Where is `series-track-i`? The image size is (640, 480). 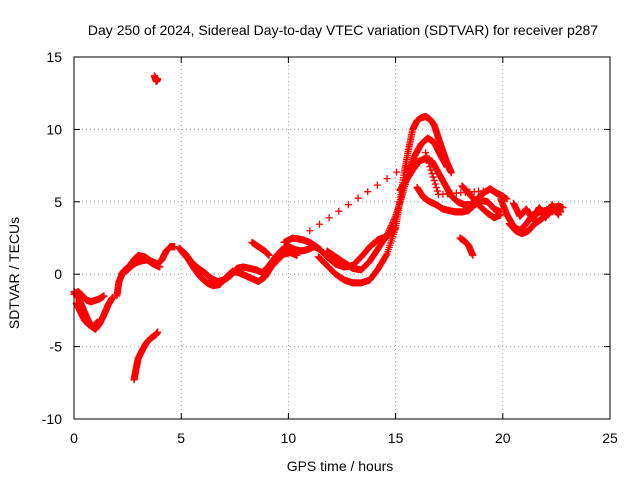
series-track-i is located at coordinates (239, 268).